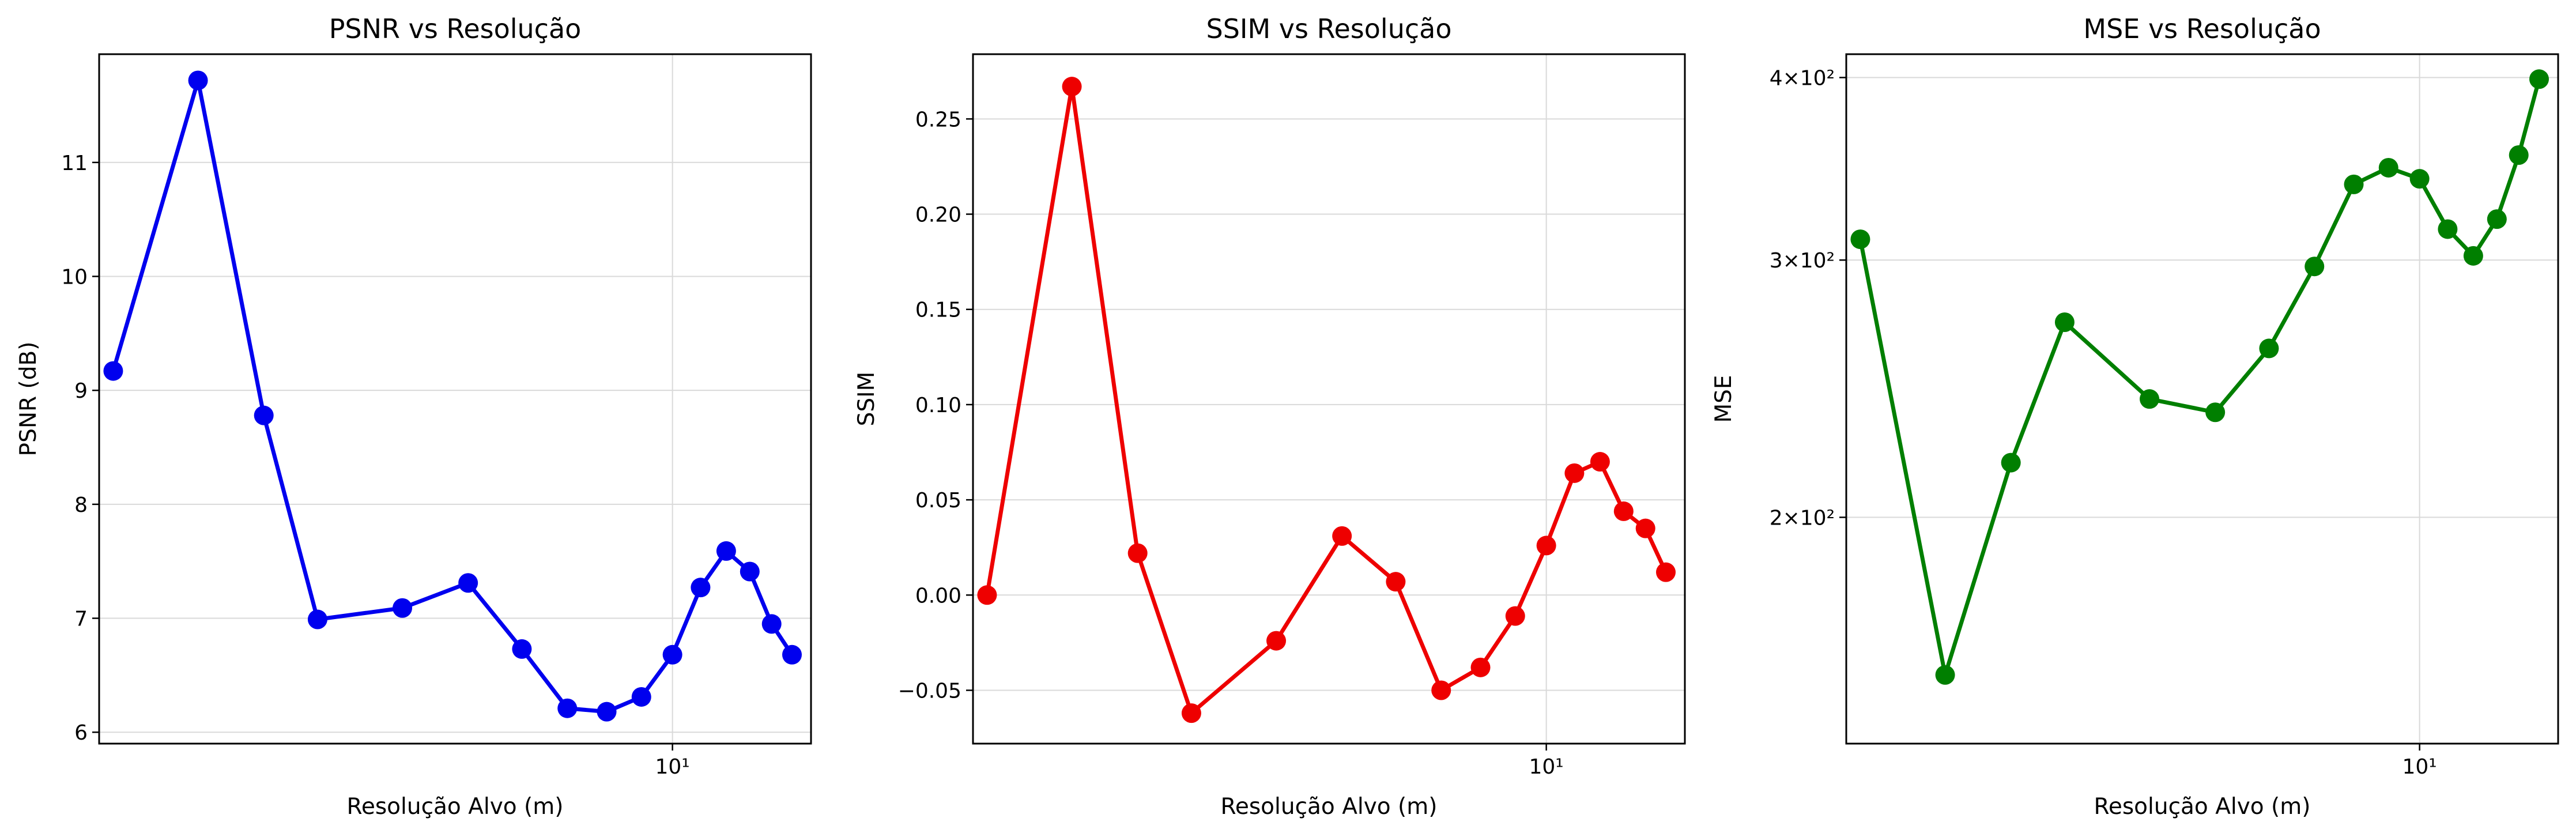  What do you see at coordinates (938, 596) in the screenshot?
I see `y-tick-label: 0.00` at bounding box center [938, 596].